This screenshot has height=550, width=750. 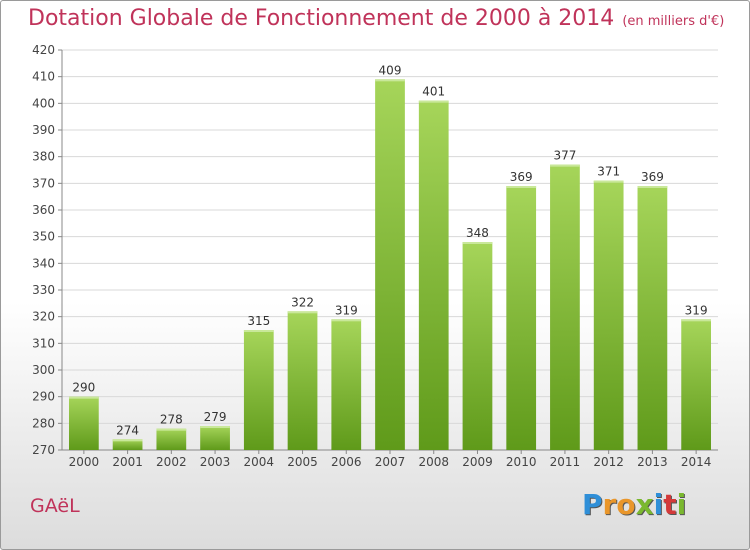 What do you see at coordinates (171, 439) in the screenshot?
I see `bar-2002` at bounding box center [171, 439].